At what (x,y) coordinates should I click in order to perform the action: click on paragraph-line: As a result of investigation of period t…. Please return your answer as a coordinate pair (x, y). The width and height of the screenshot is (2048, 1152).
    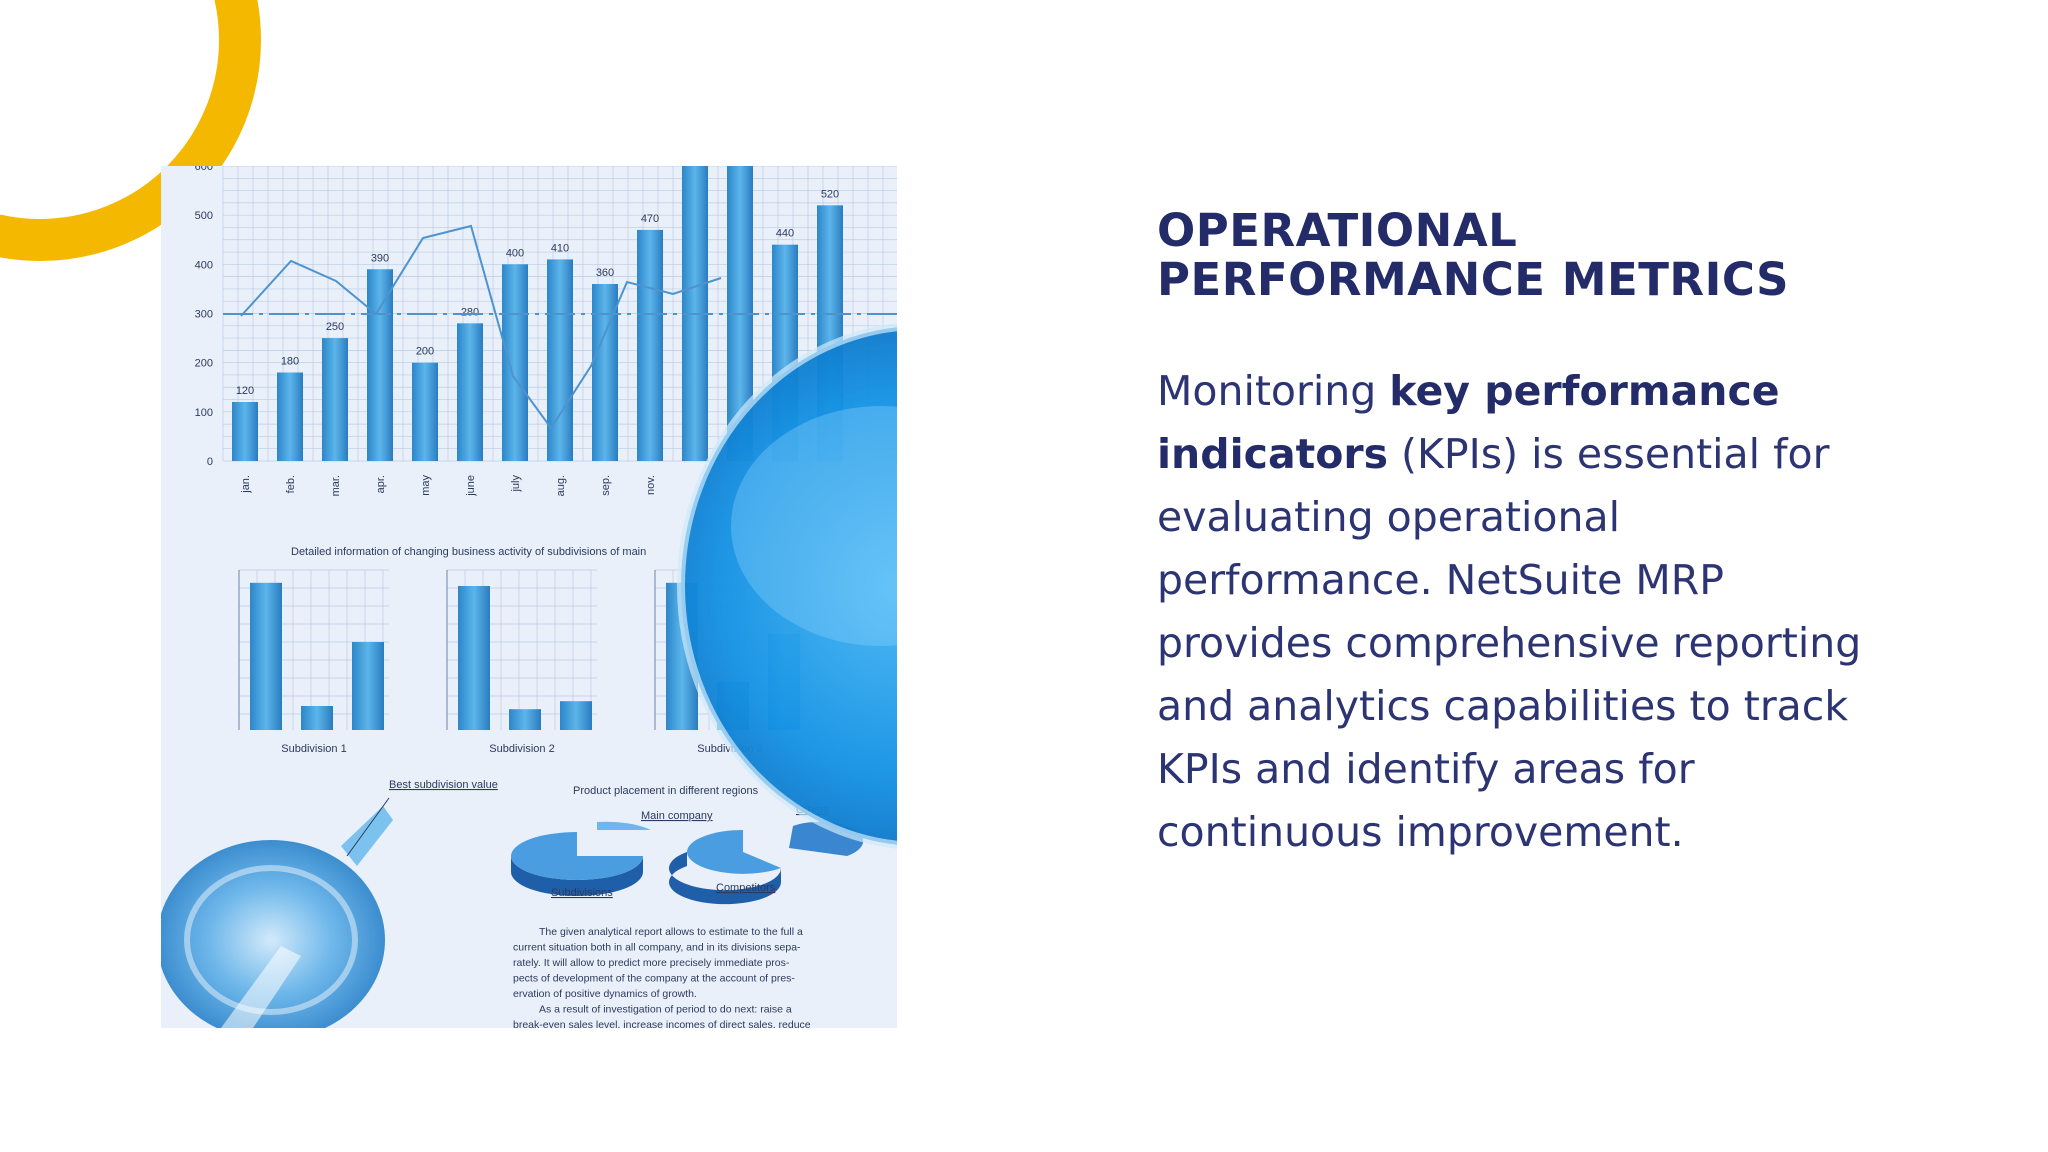
    Looking at the image, I should click on (665, 1010).